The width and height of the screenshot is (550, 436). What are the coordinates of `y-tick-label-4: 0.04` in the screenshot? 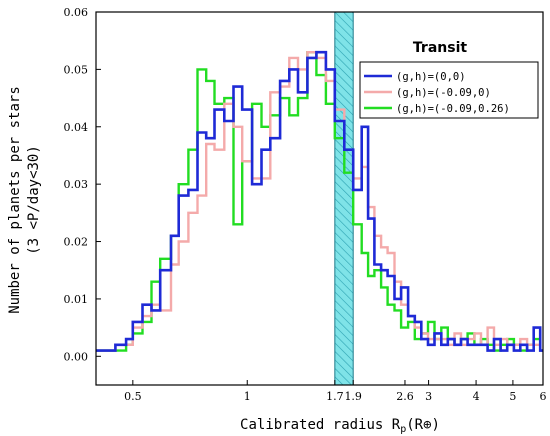 It's located at (76, 127).